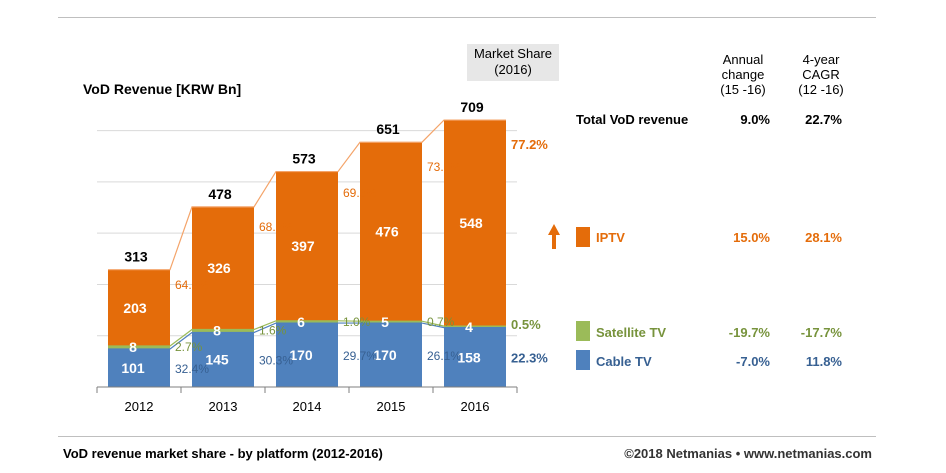 Image resolution: width=946 pixels, height=473 pixels. I want to click on satellite-share-label: 0.5%, so click(526, 324).